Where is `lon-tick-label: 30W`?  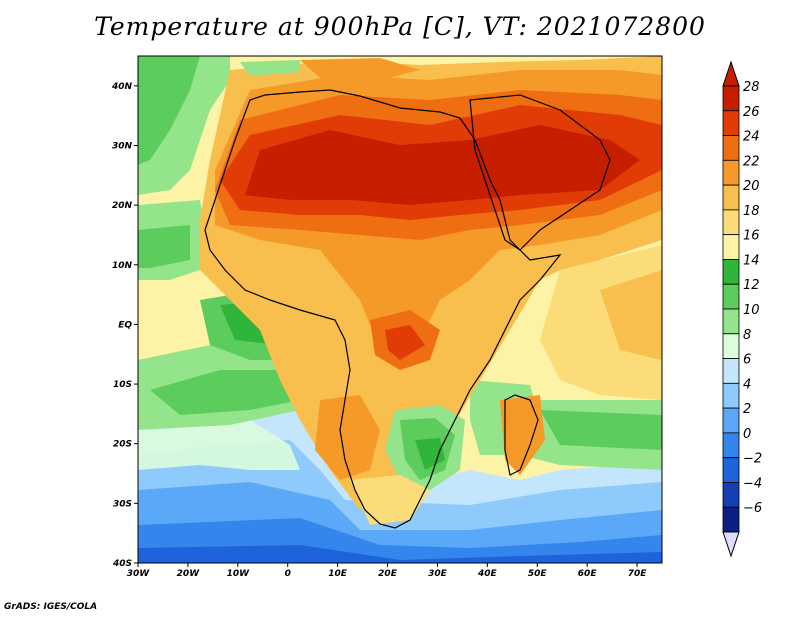 lon-tick-label: 30W is located at coordinates (139, 574).